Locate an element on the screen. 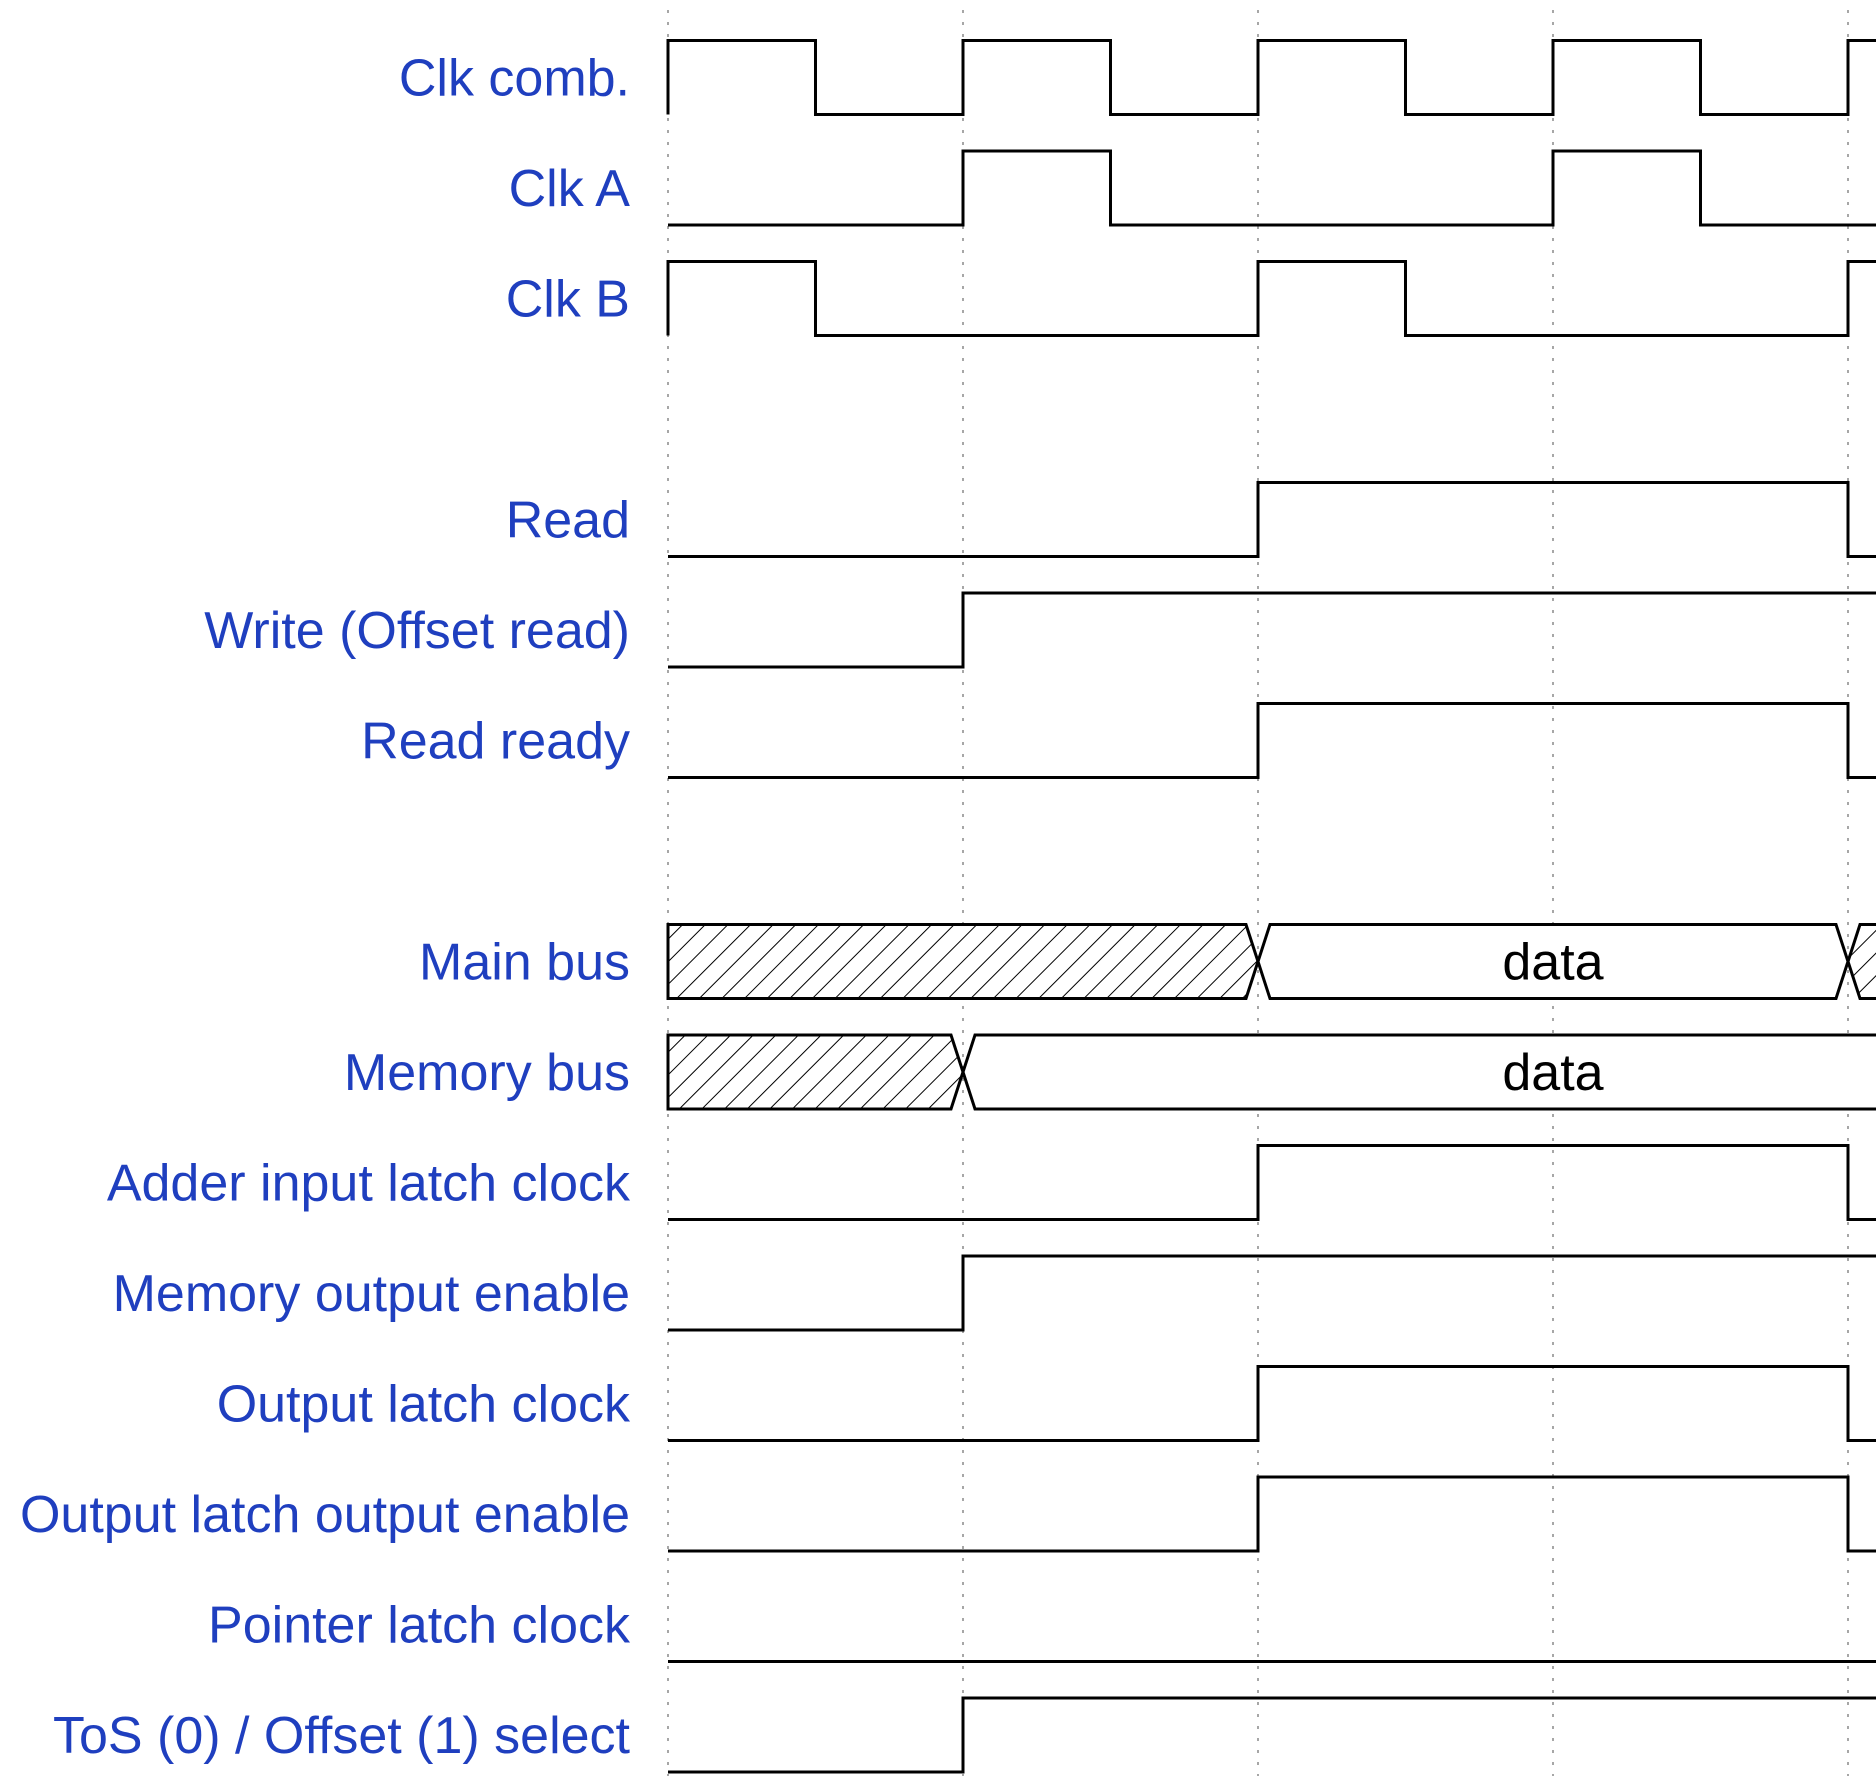  waveform-output-latch-clock is located at coordinates (1272, 1403).